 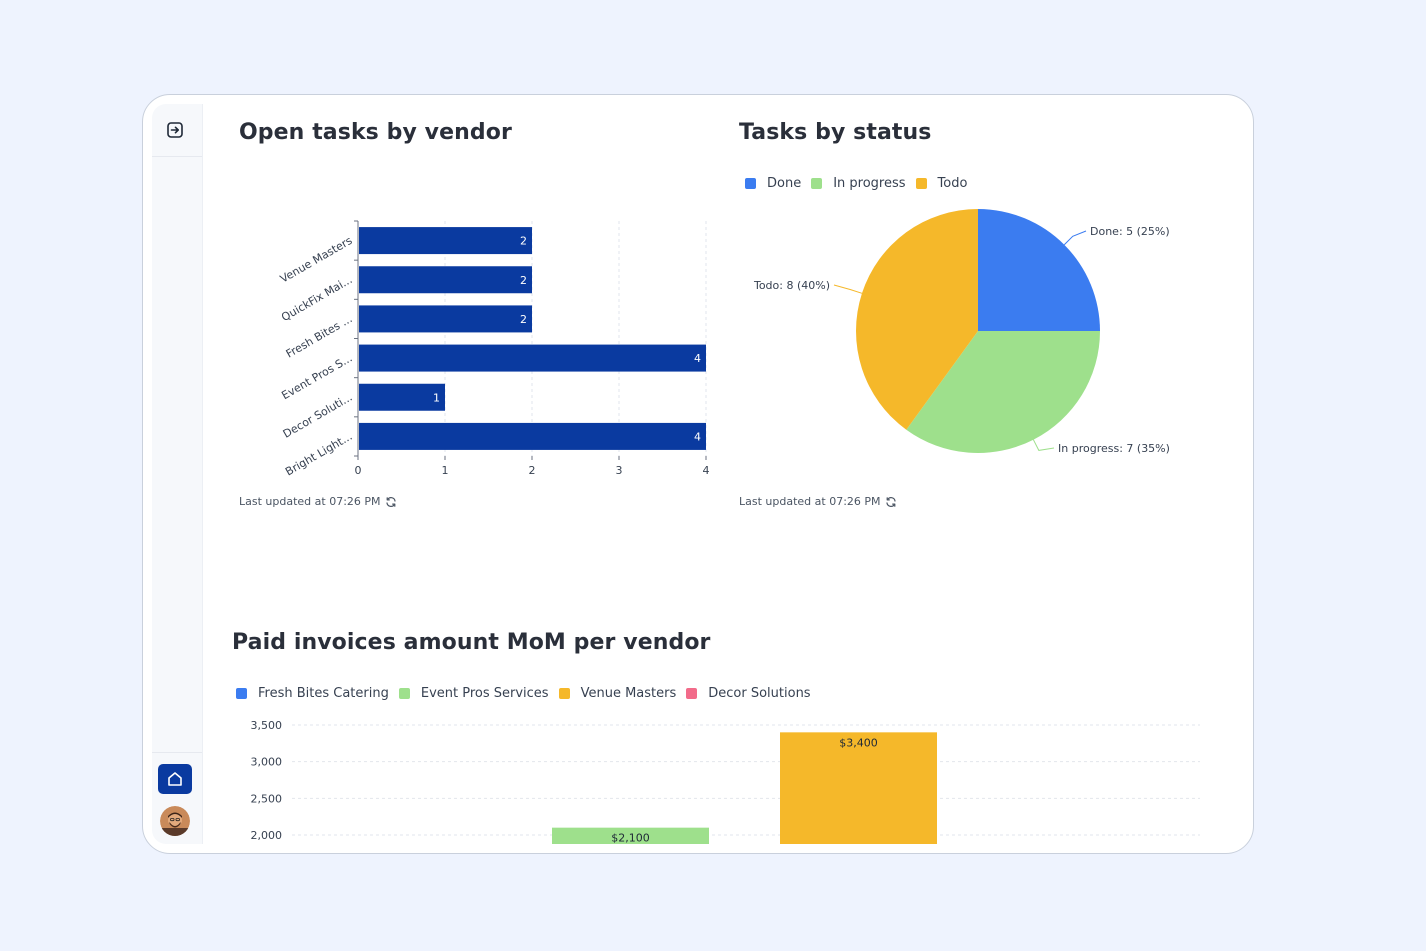 I want to click on legend-item-todo: Todo, so click(x=941, y=183).